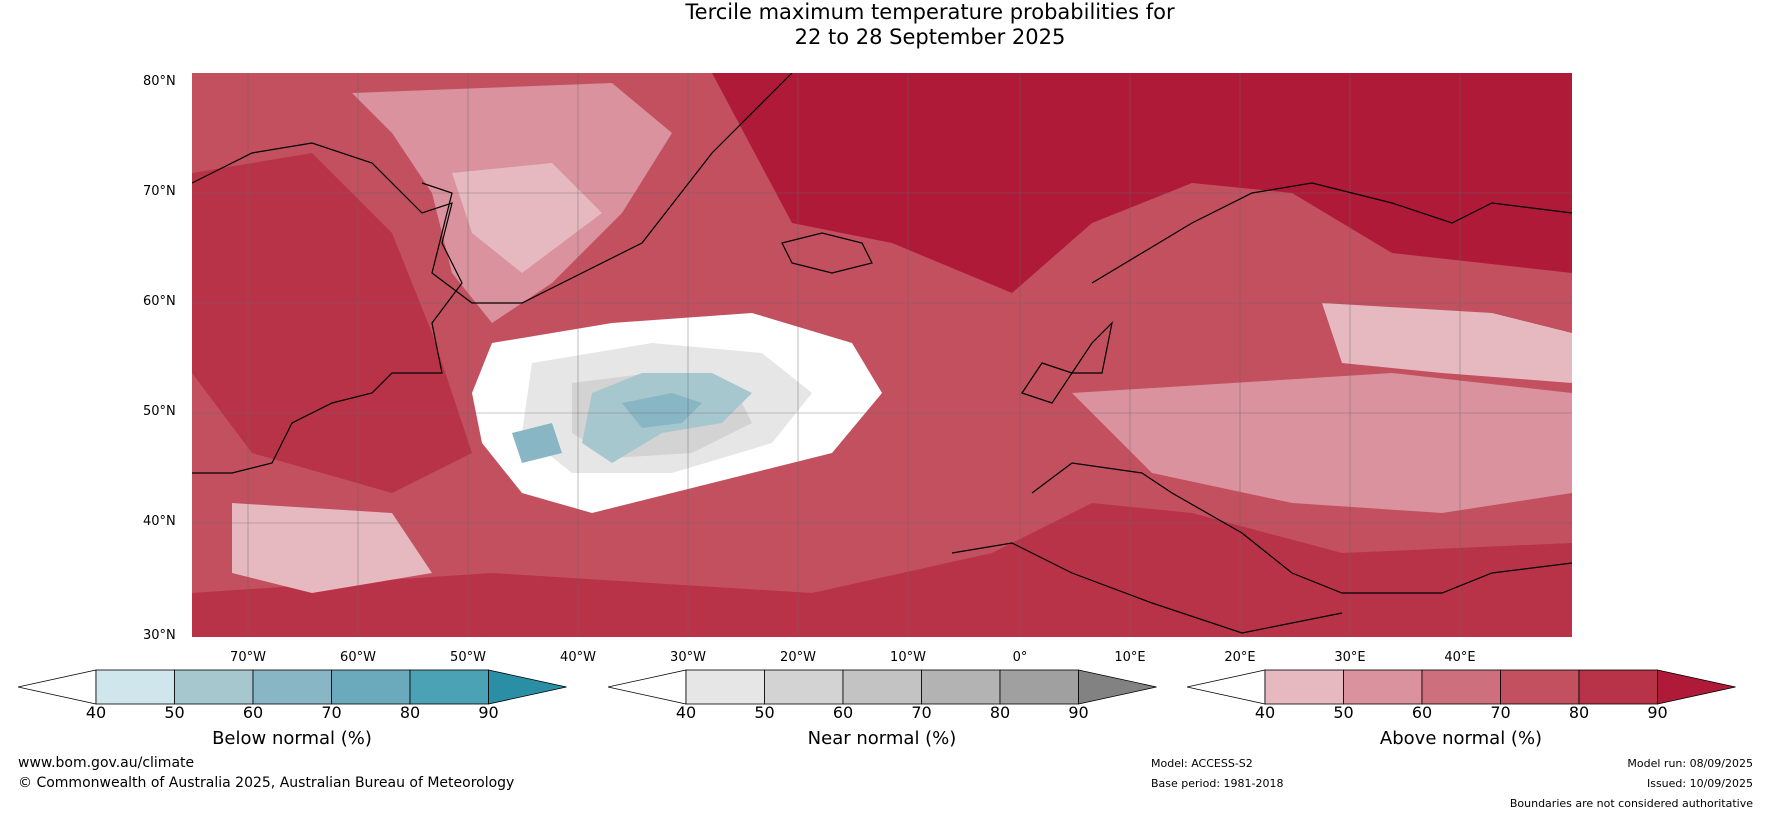 This screenshot has height=816, width=1770. What do you see at coordinates (358, 657) in the screenshot?
I see `lon-label-60w: 60°W` at bounding box center [358, 657].